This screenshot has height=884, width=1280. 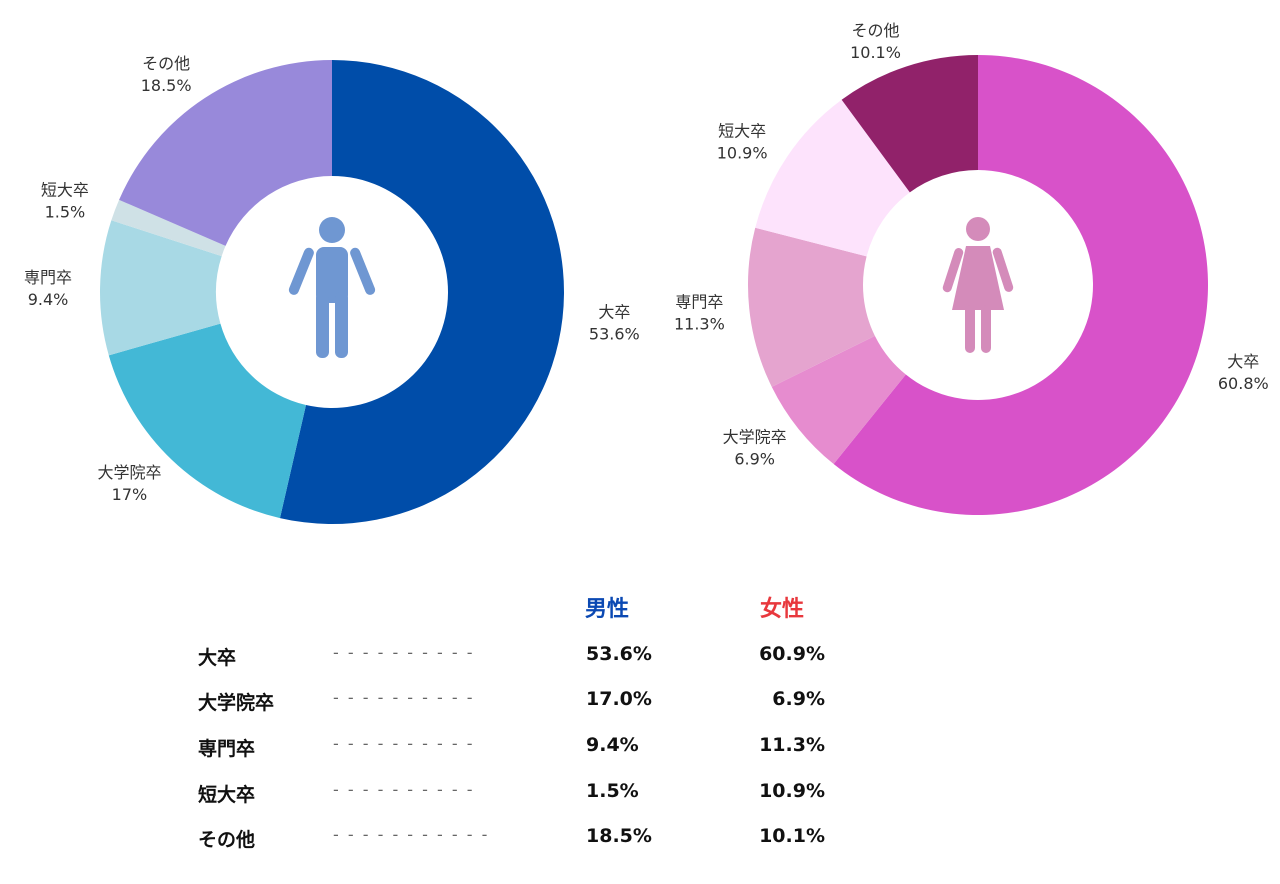 What do you see at coordinates (792, 654) in the screenshot?
I see `female-value: 60.9%` at bounding box center [792, 654].